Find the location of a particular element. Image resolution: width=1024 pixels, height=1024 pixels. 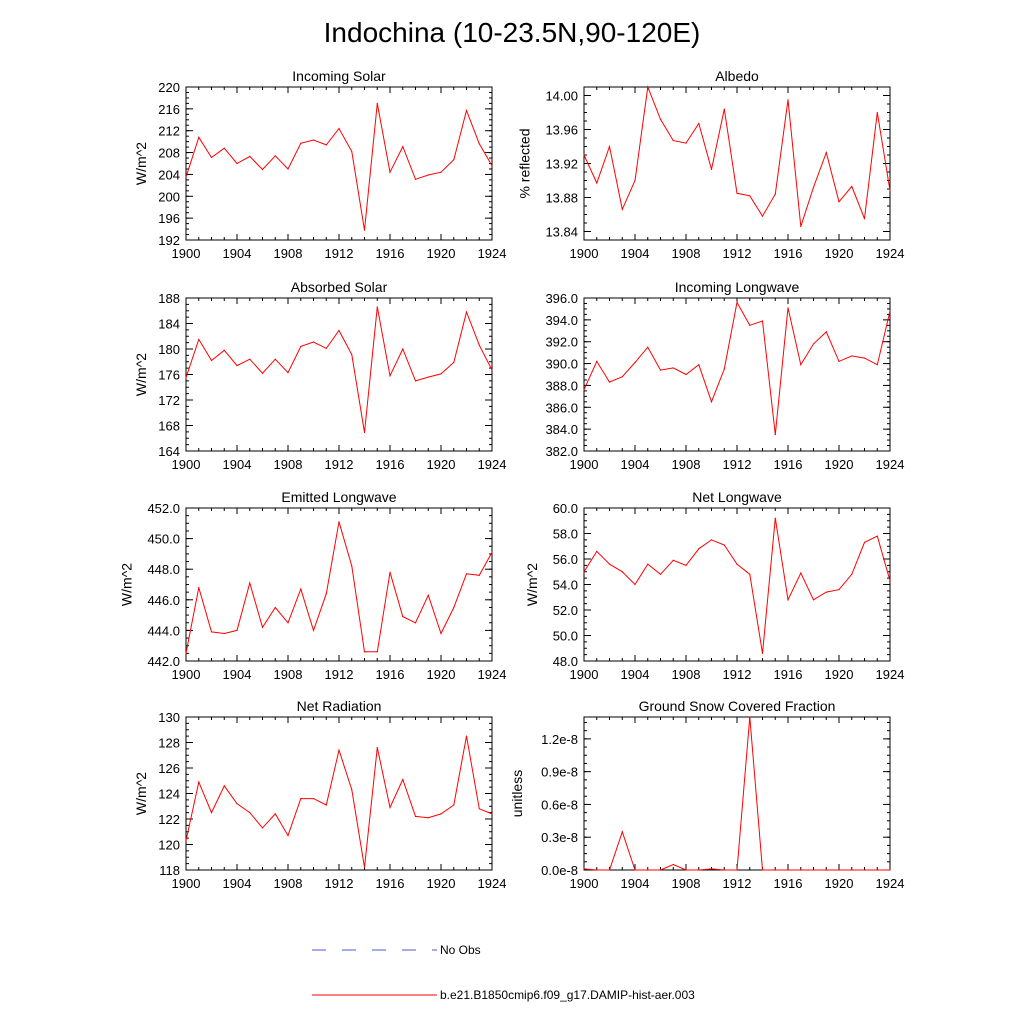

y-tick-label: 14.00 is located at coordinates (561, 96).